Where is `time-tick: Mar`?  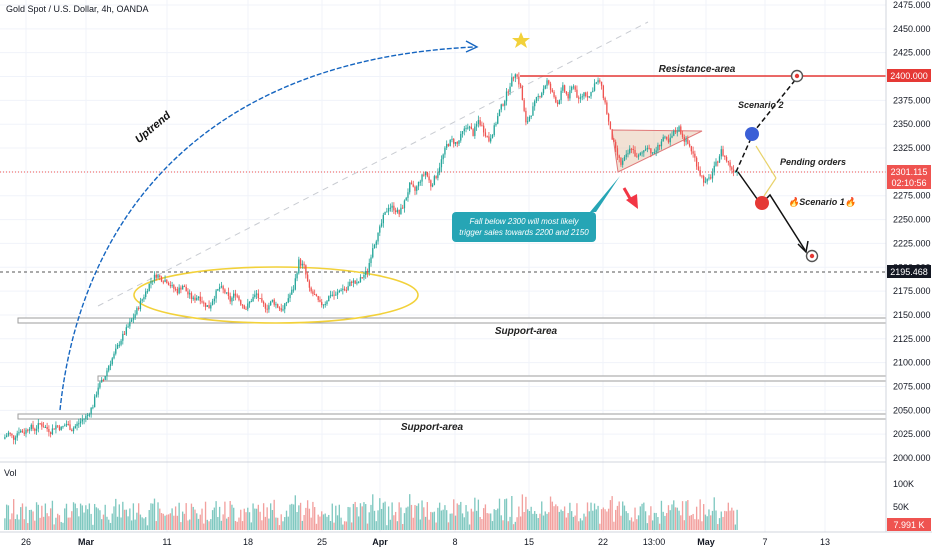
time-tick: Mar is located at coordinates (86, 542).